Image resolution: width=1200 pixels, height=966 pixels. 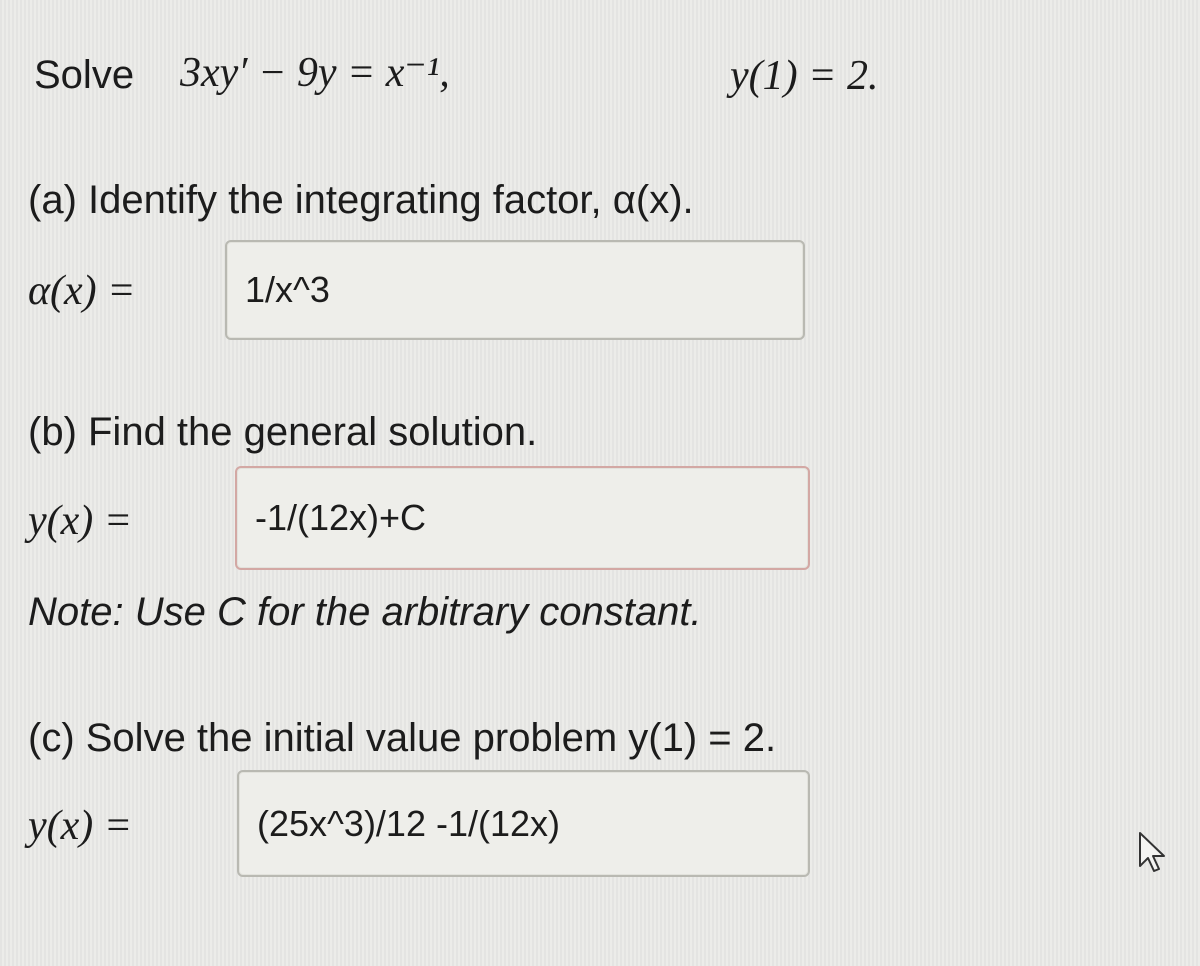 I want to click on part-a-answer-label: α(x) =, so click(x=82, y=291).